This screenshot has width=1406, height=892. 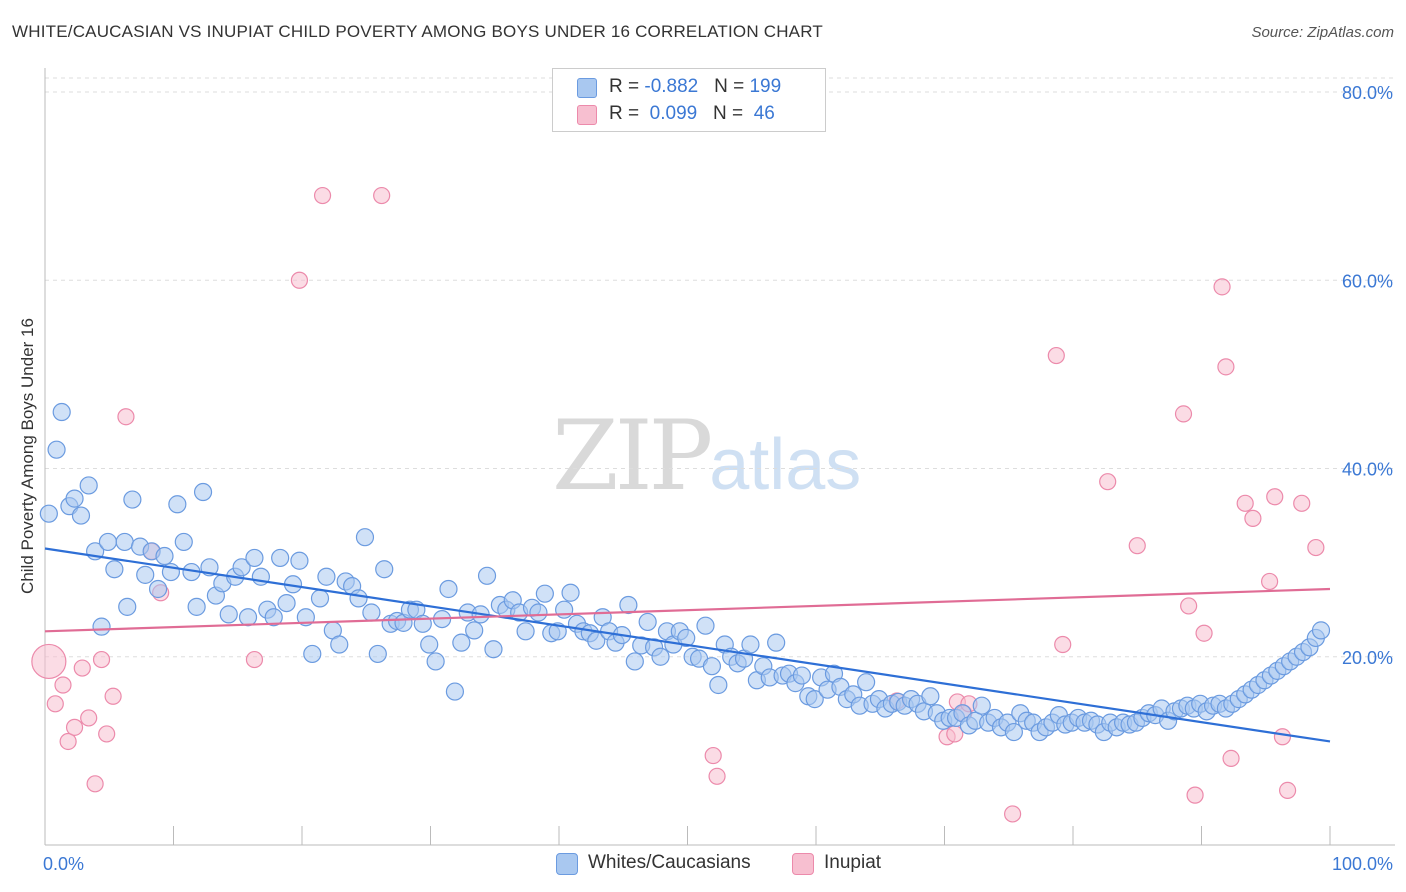 What do you see at coordinates (1367, 470) in the screenshot?
I see `y-tick-label: 40.0%` at bounding box center [1367, 470].